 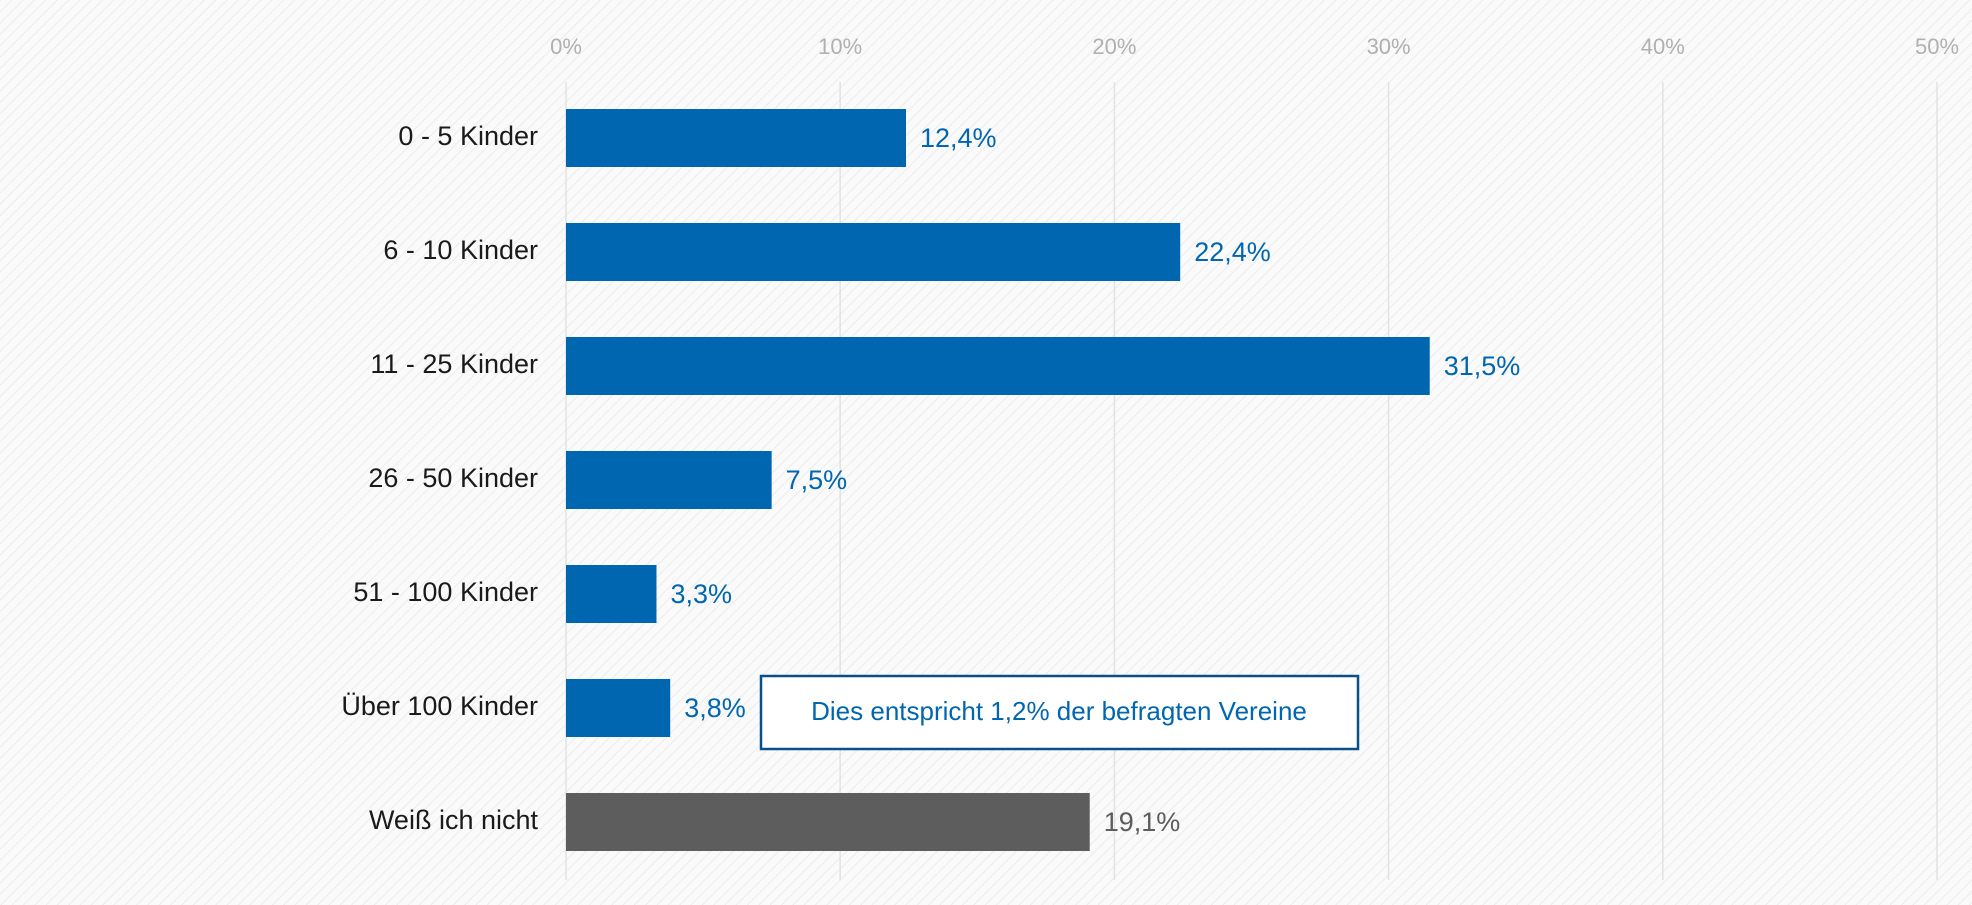 What do you see at coordinates (439, 706) in the screenshot?
I see `category-label: Über 100 Kinder` at bounding box center [439, 706].